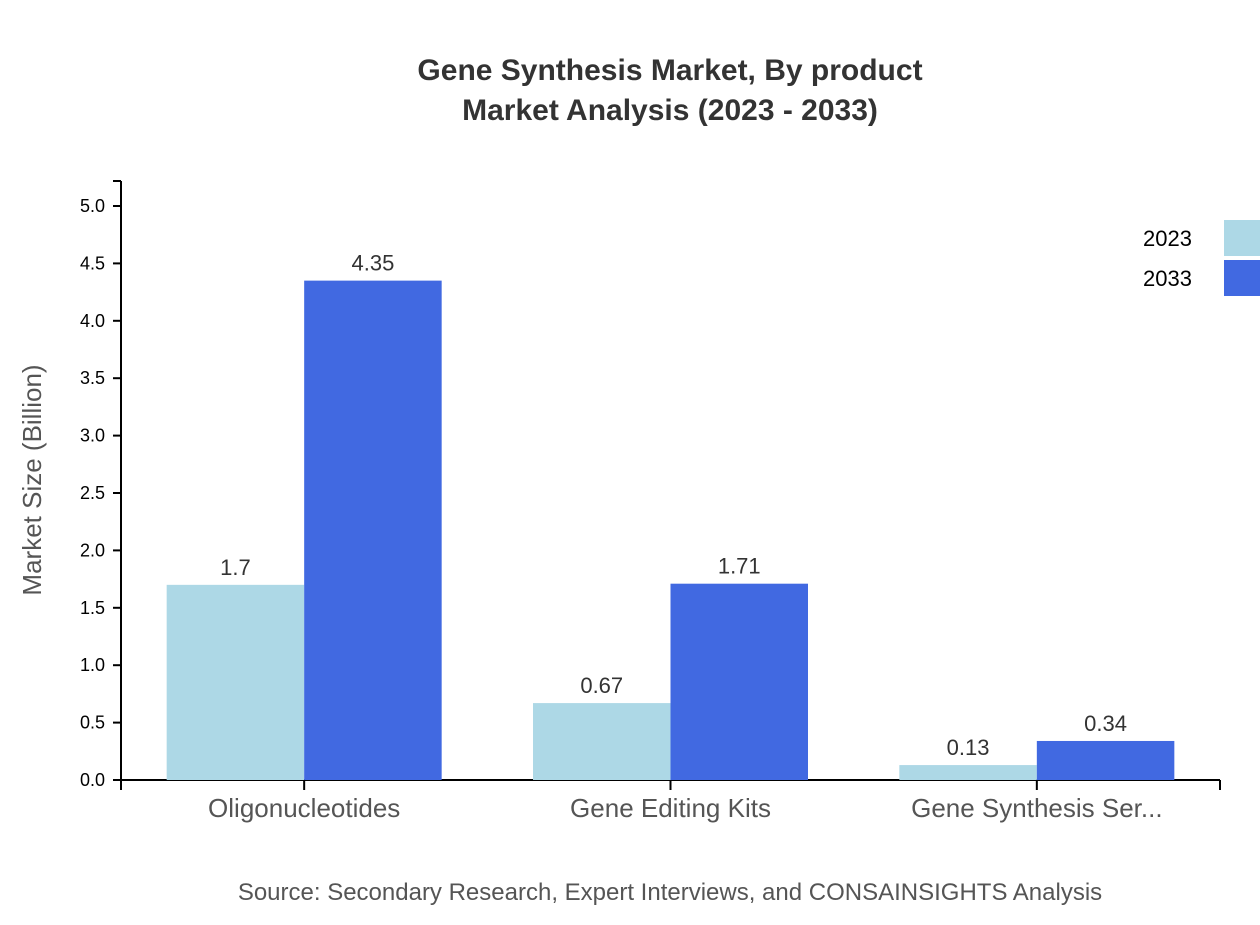 This screenshot has width=1260, height=925. What do you see at coordinates (670, 808) in the screenshot?
I see `x-tick-label: Gene Editing Kits` at bounding box center [670, 808].